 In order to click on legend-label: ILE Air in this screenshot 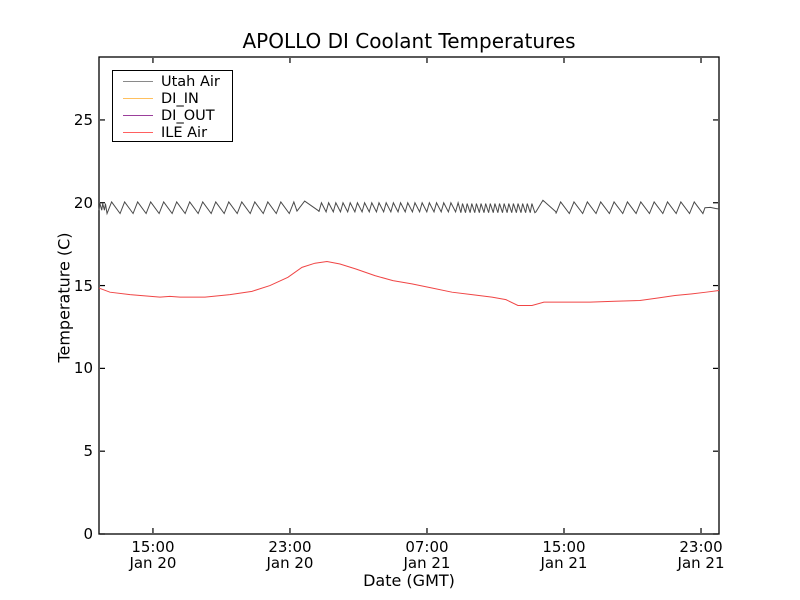, I will do `click(184, 132)`.